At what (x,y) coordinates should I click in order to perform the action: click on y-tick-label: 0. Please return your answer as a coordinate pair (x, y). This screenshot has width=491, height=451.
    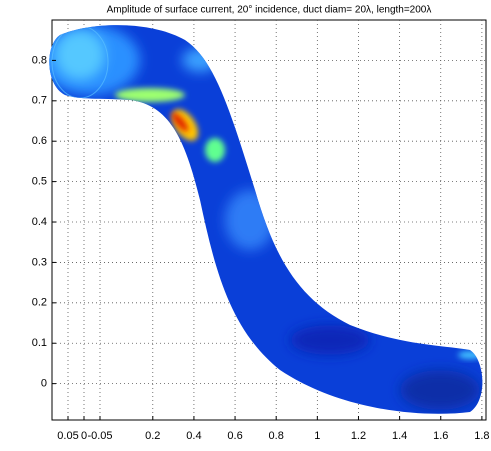
    Looking at the image, I should click on (44, 384).